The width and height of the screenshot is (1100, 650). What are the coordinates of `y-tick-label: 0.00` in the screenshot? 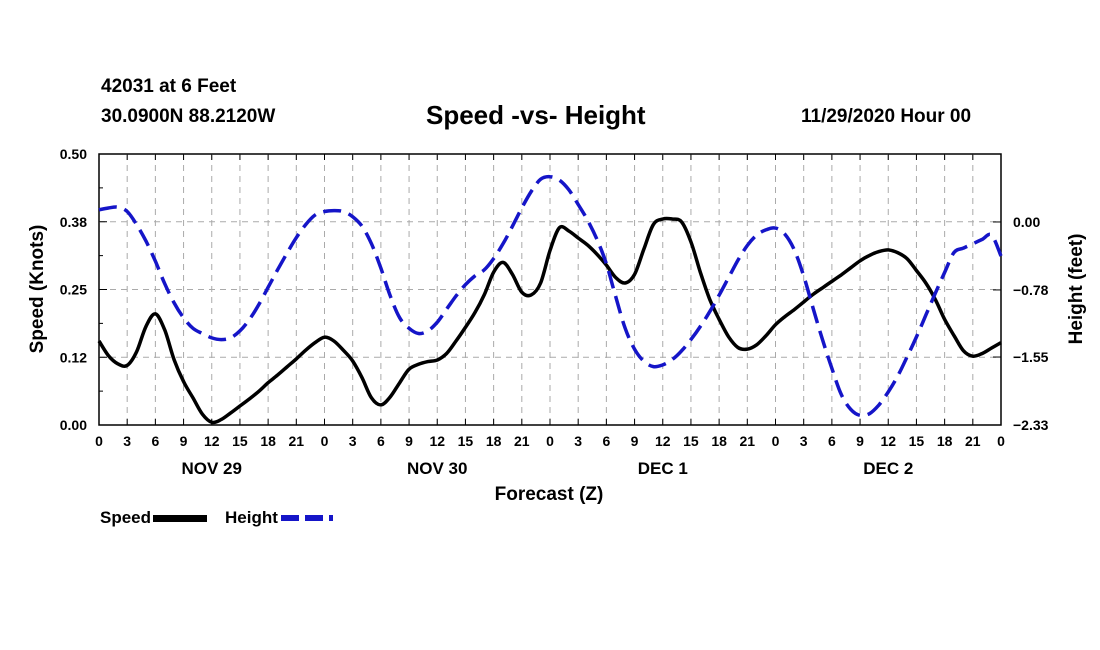 It's located at (73, 425).